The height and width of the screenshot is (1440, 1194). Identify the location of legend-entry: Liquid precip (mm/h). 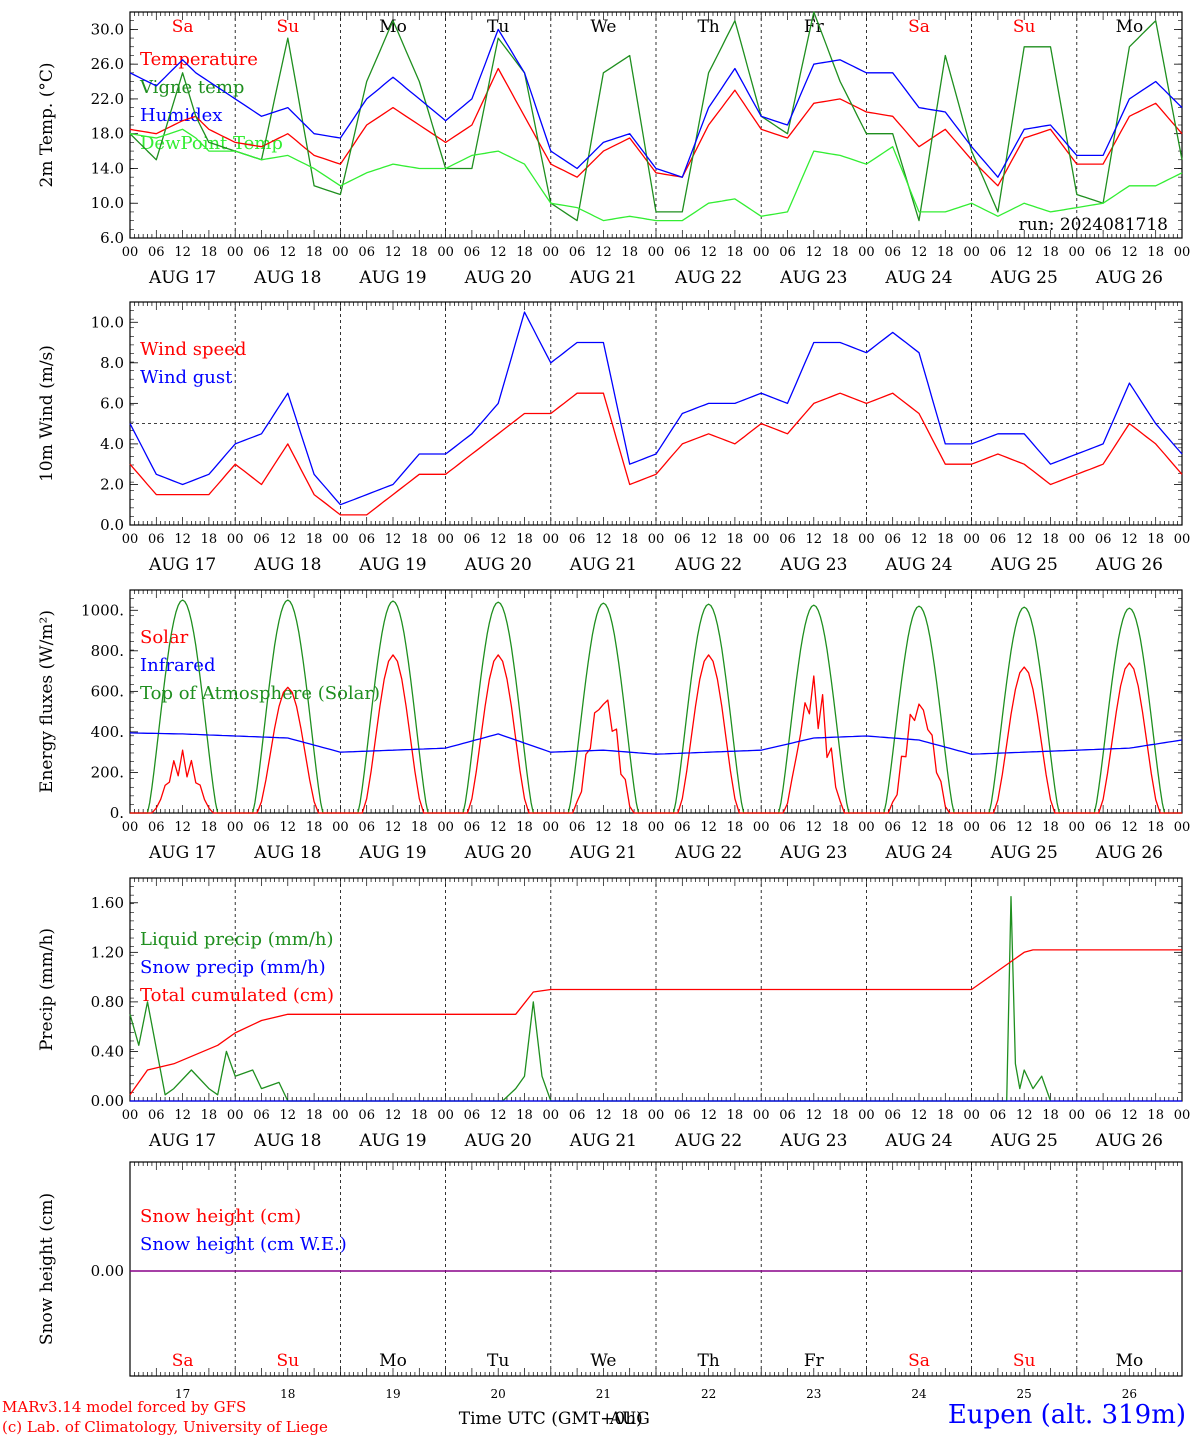
(237, 939).